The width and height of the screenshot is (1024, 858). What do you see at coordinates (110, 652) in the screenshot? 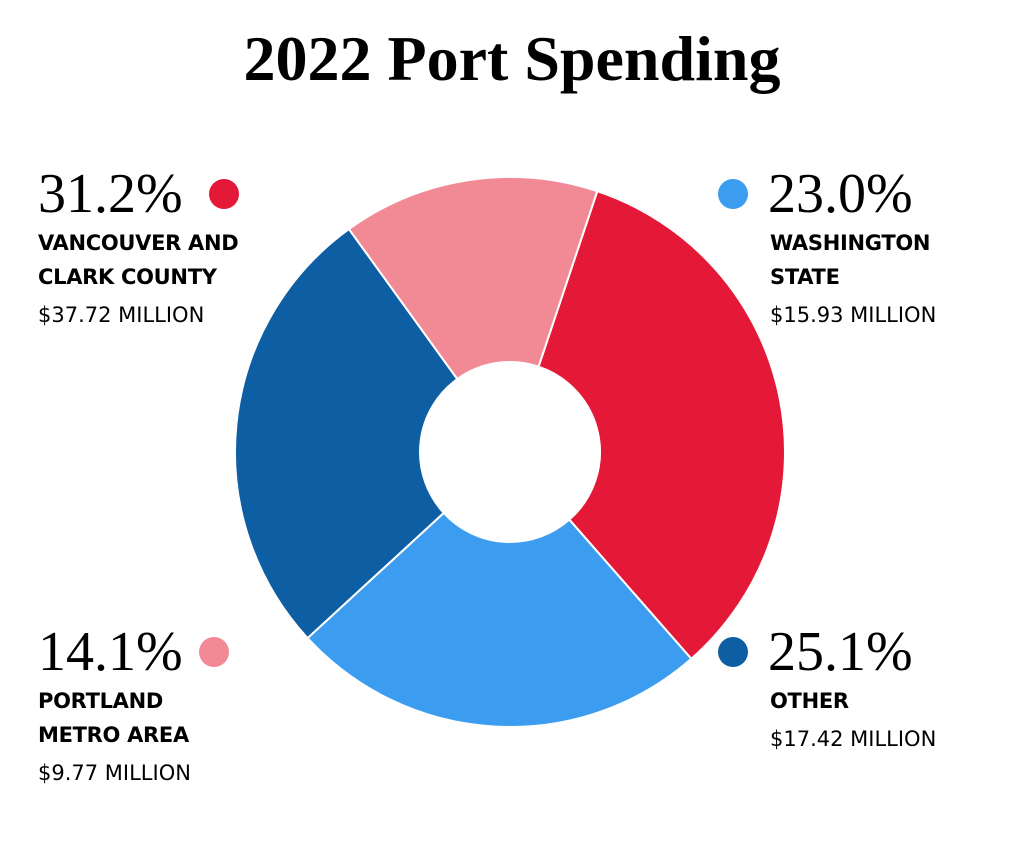
I see `portland-percent: 14.1%` at bounding box center [110, 652].